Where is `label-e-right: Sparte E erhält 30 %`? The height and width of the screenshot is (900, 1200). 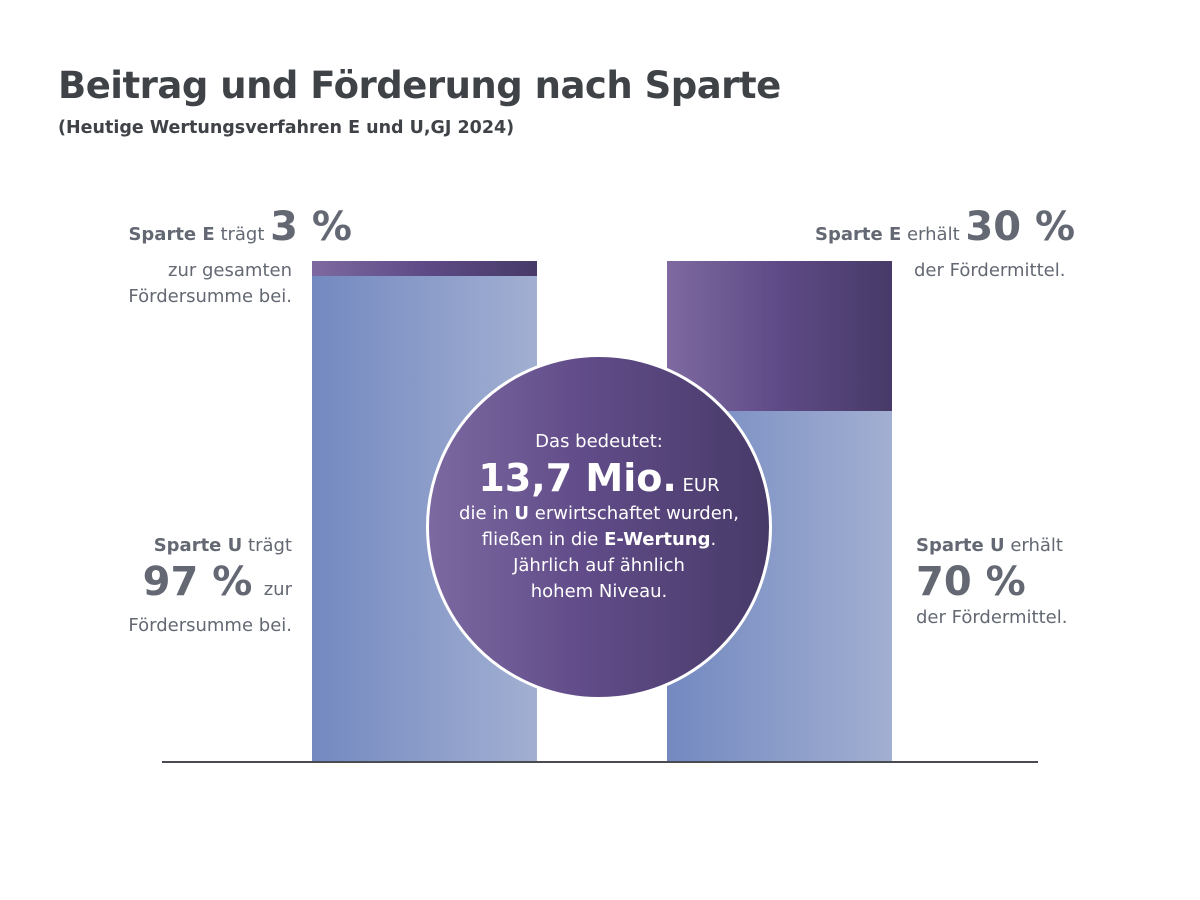
label-e-right: Sparte E erhält 30 % is located at coordinates (945, 227).